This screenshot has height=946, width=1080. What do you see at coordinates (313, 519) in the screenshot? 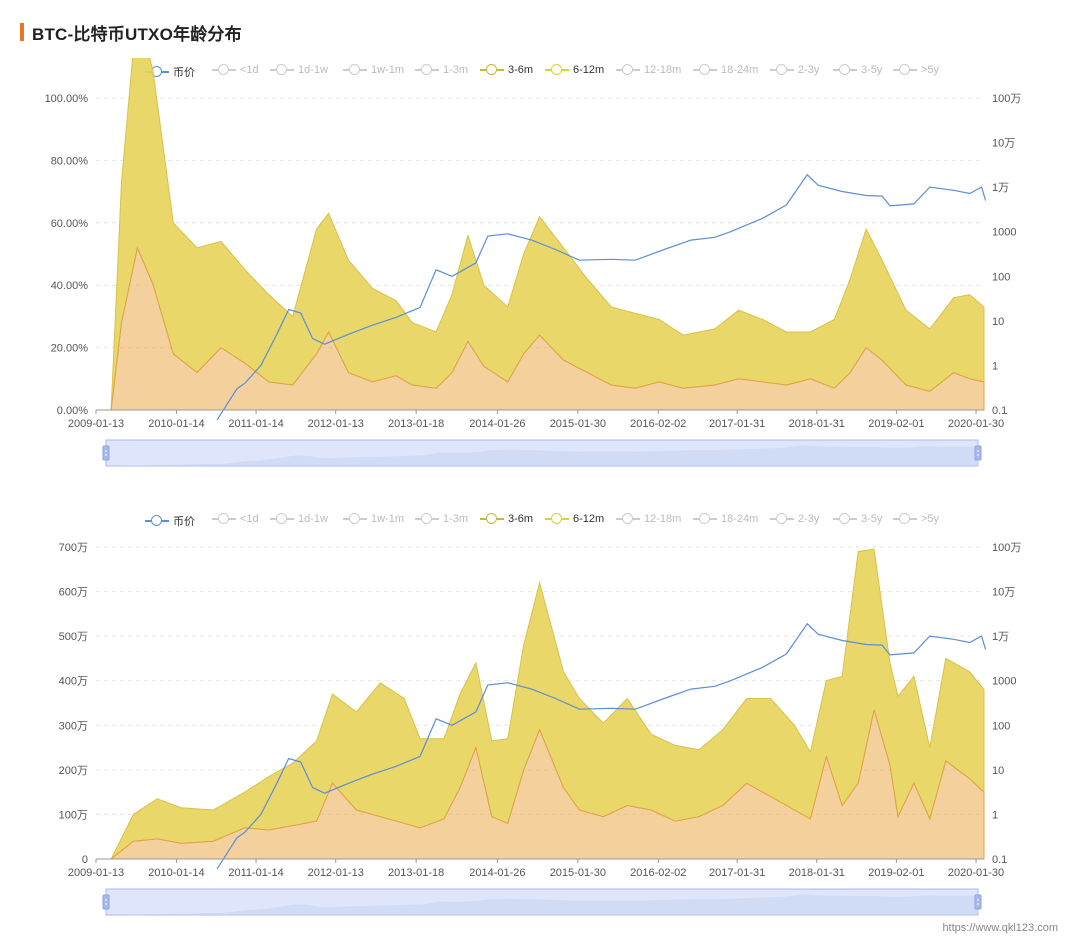
I see `legend-label: 1d-1w` at bounding box center [313, 519].